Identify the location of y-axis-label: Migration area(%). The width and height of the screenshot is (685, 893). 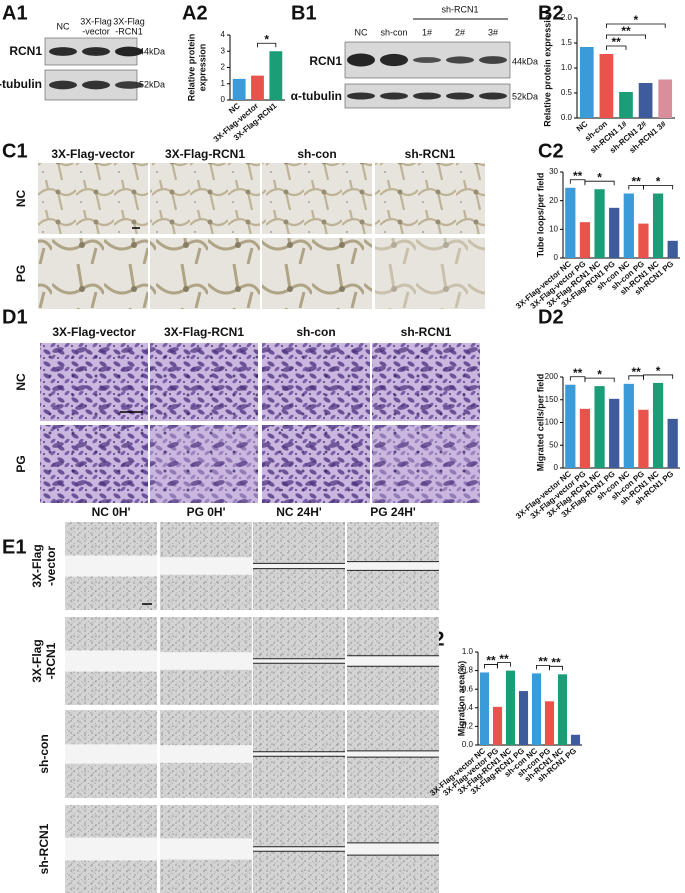
(461, 699).